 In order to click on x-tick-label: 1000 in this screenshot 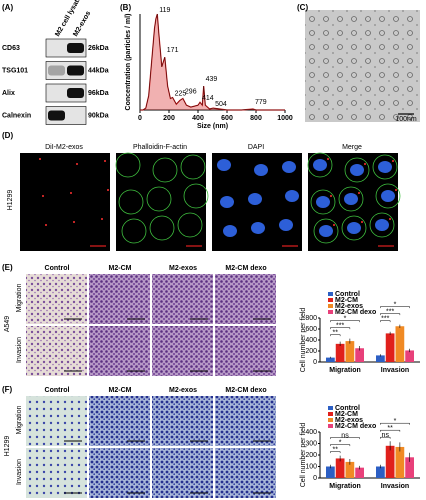, I will do `click(285, 118)`.